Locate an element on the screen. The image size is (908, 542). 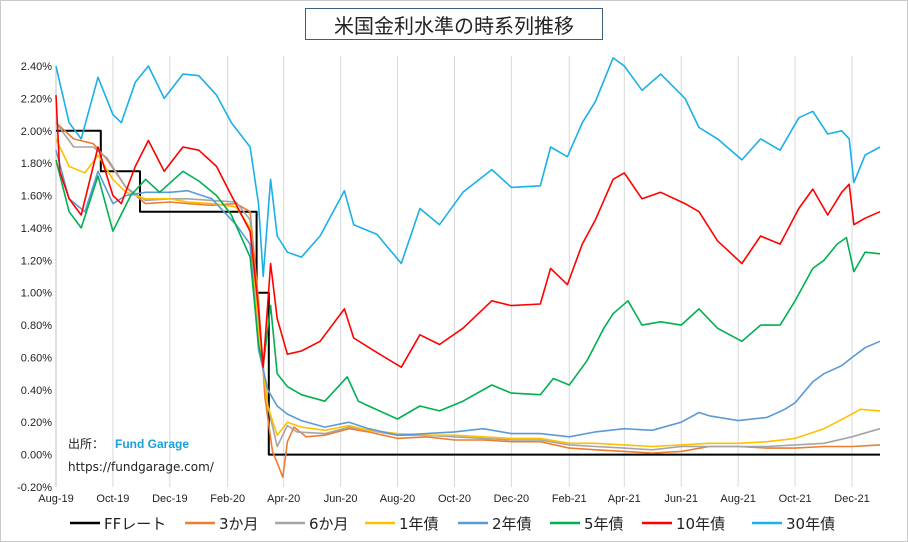
legend-entry: 6か月 is located at coordinates (329, 524).